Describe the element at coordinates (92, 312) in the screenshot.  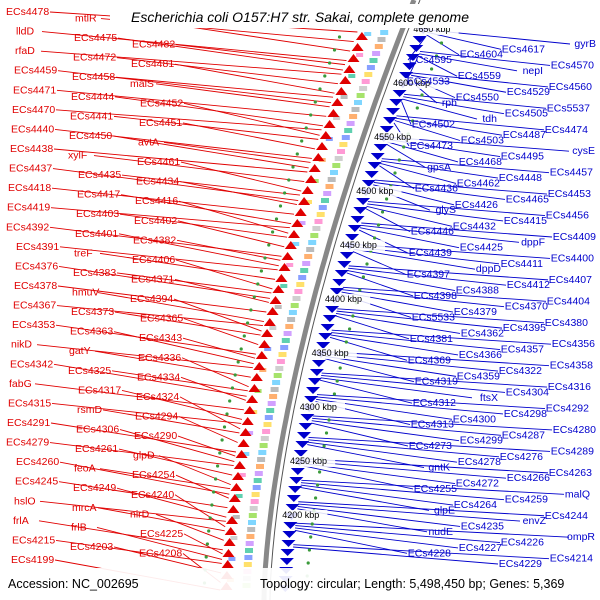
I see `gene-label-left: ECs4373` at that location.